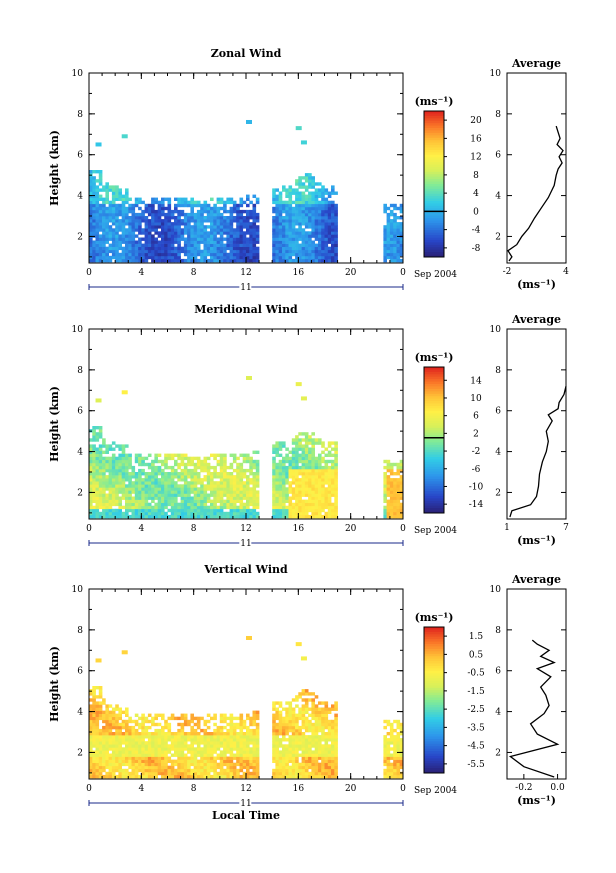 The height and width of the screenshot is (873, 616). What do you see at coordinates (434, 219) in the screenshot?
I see `colorbar-swatch` at bounding box center [434, 219].